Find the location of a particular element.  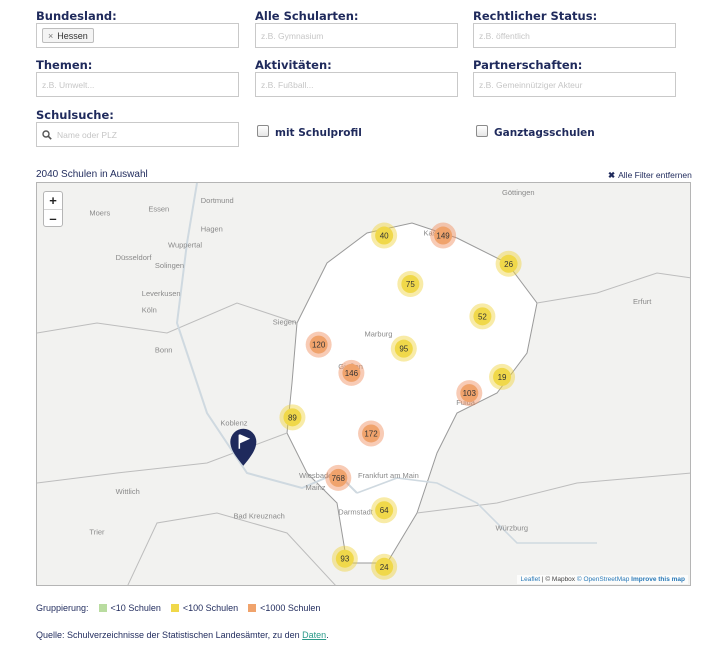

cluster-marker: 103 is located at coordinates (469, 393).